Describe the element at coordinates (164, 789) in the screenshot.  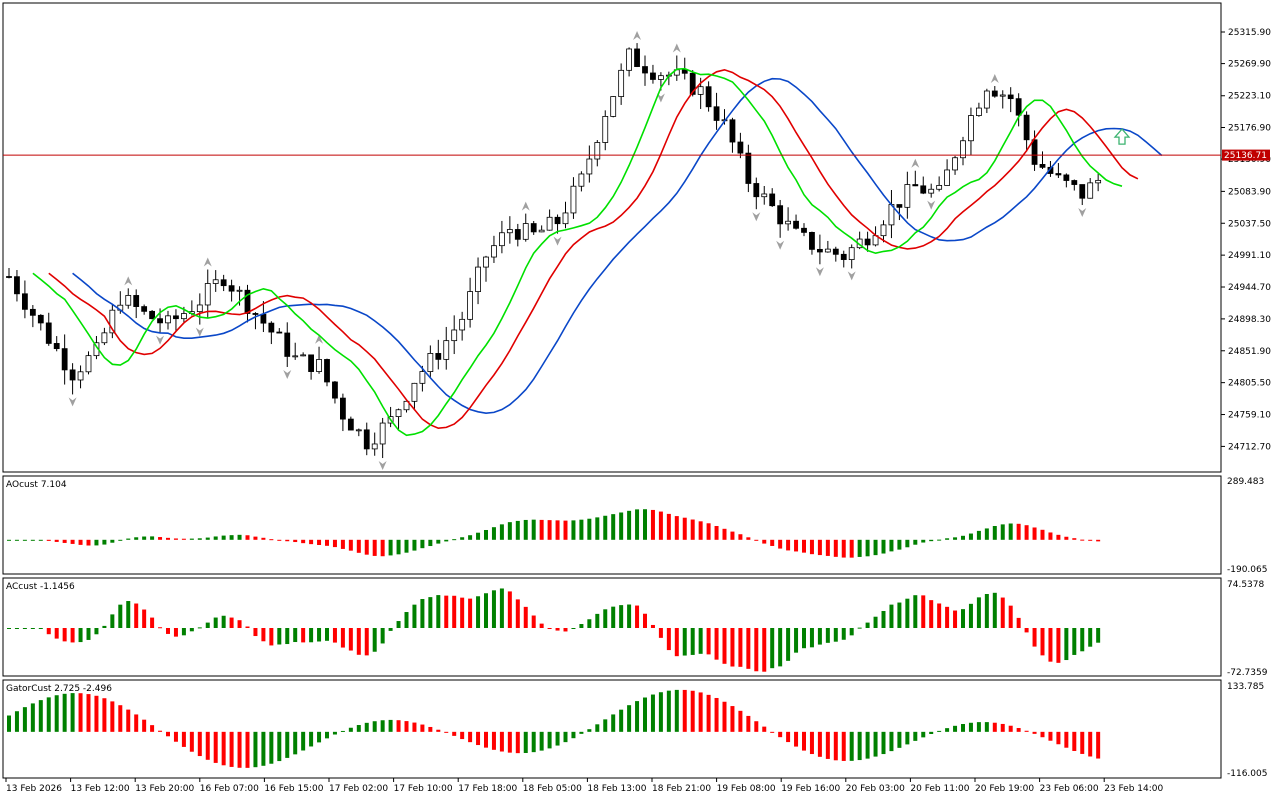
I see `time-tick-label: 13 Feb 20:00` at that location.